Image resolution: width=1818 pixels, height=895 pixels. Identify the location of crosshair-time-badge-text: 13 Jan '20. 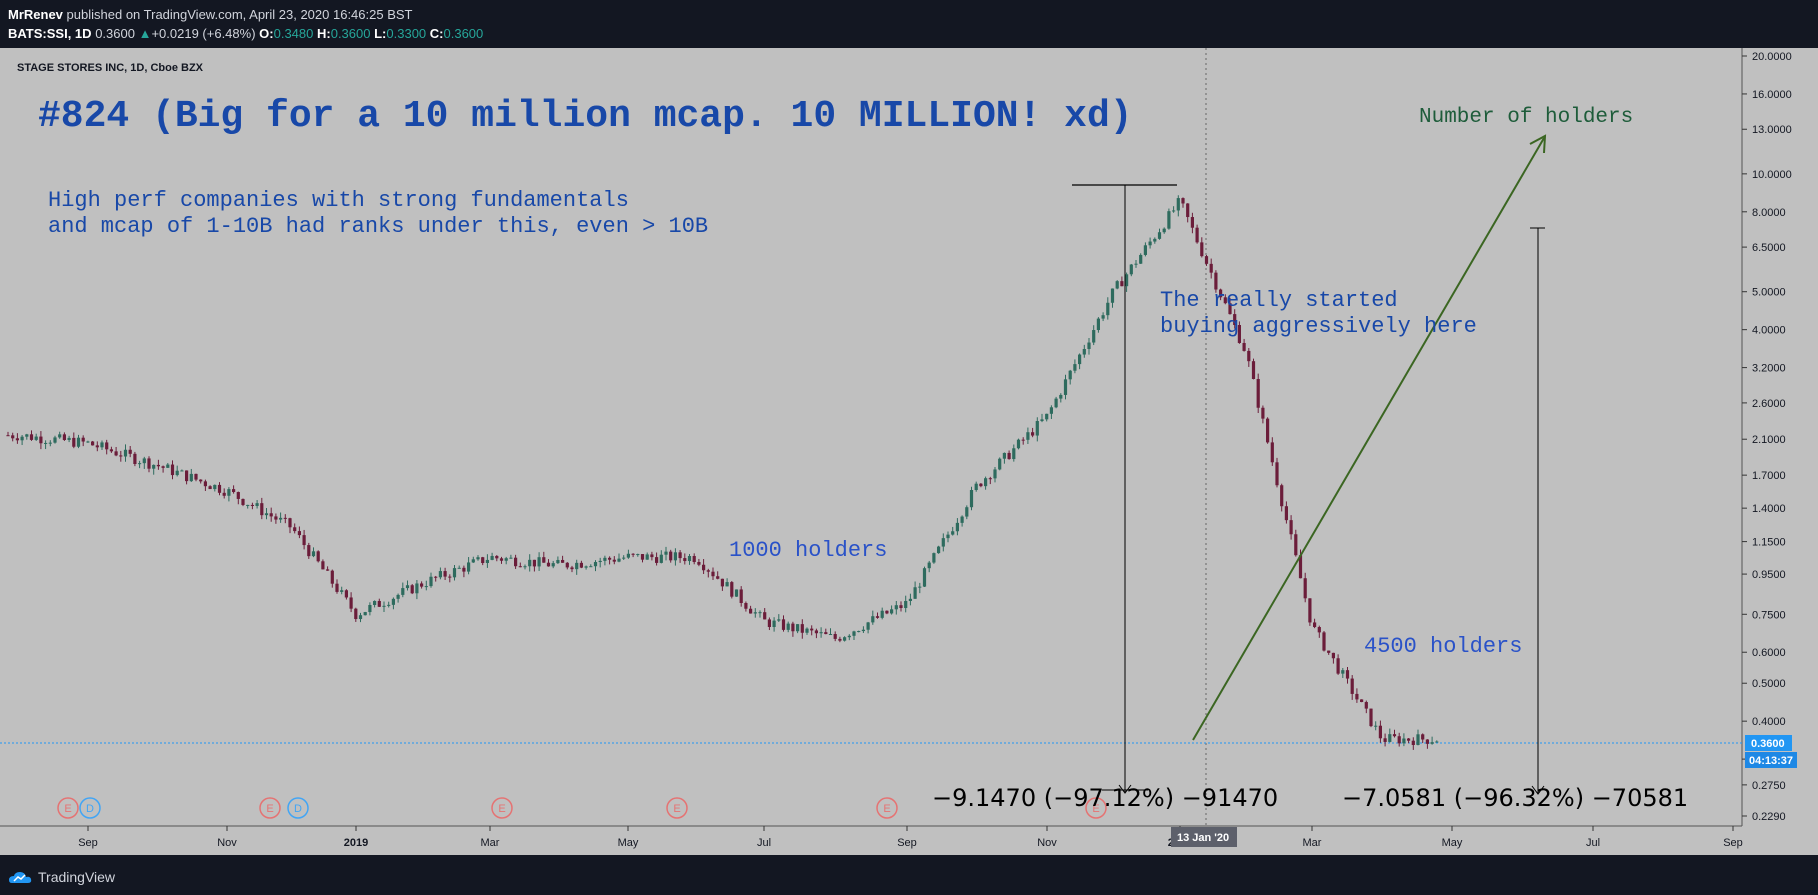
(1203, 838).